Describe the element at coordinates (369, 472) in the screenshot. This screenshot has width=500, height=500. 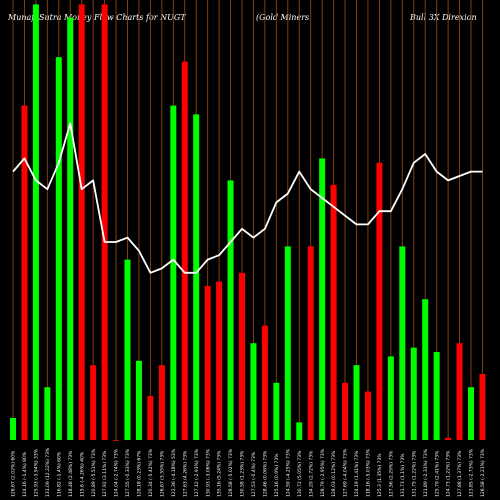
I see `x-tick-label: 118.16 (-5.03%) 73%` at that location.